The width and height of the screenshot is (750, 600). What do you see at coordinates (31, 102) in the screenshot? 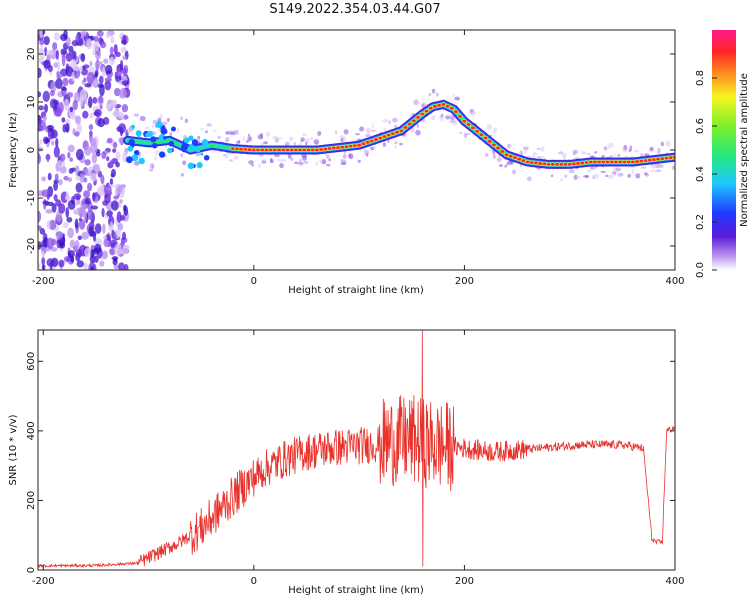
I see `y-tick-label: 10` at bounding box center [31, 102].